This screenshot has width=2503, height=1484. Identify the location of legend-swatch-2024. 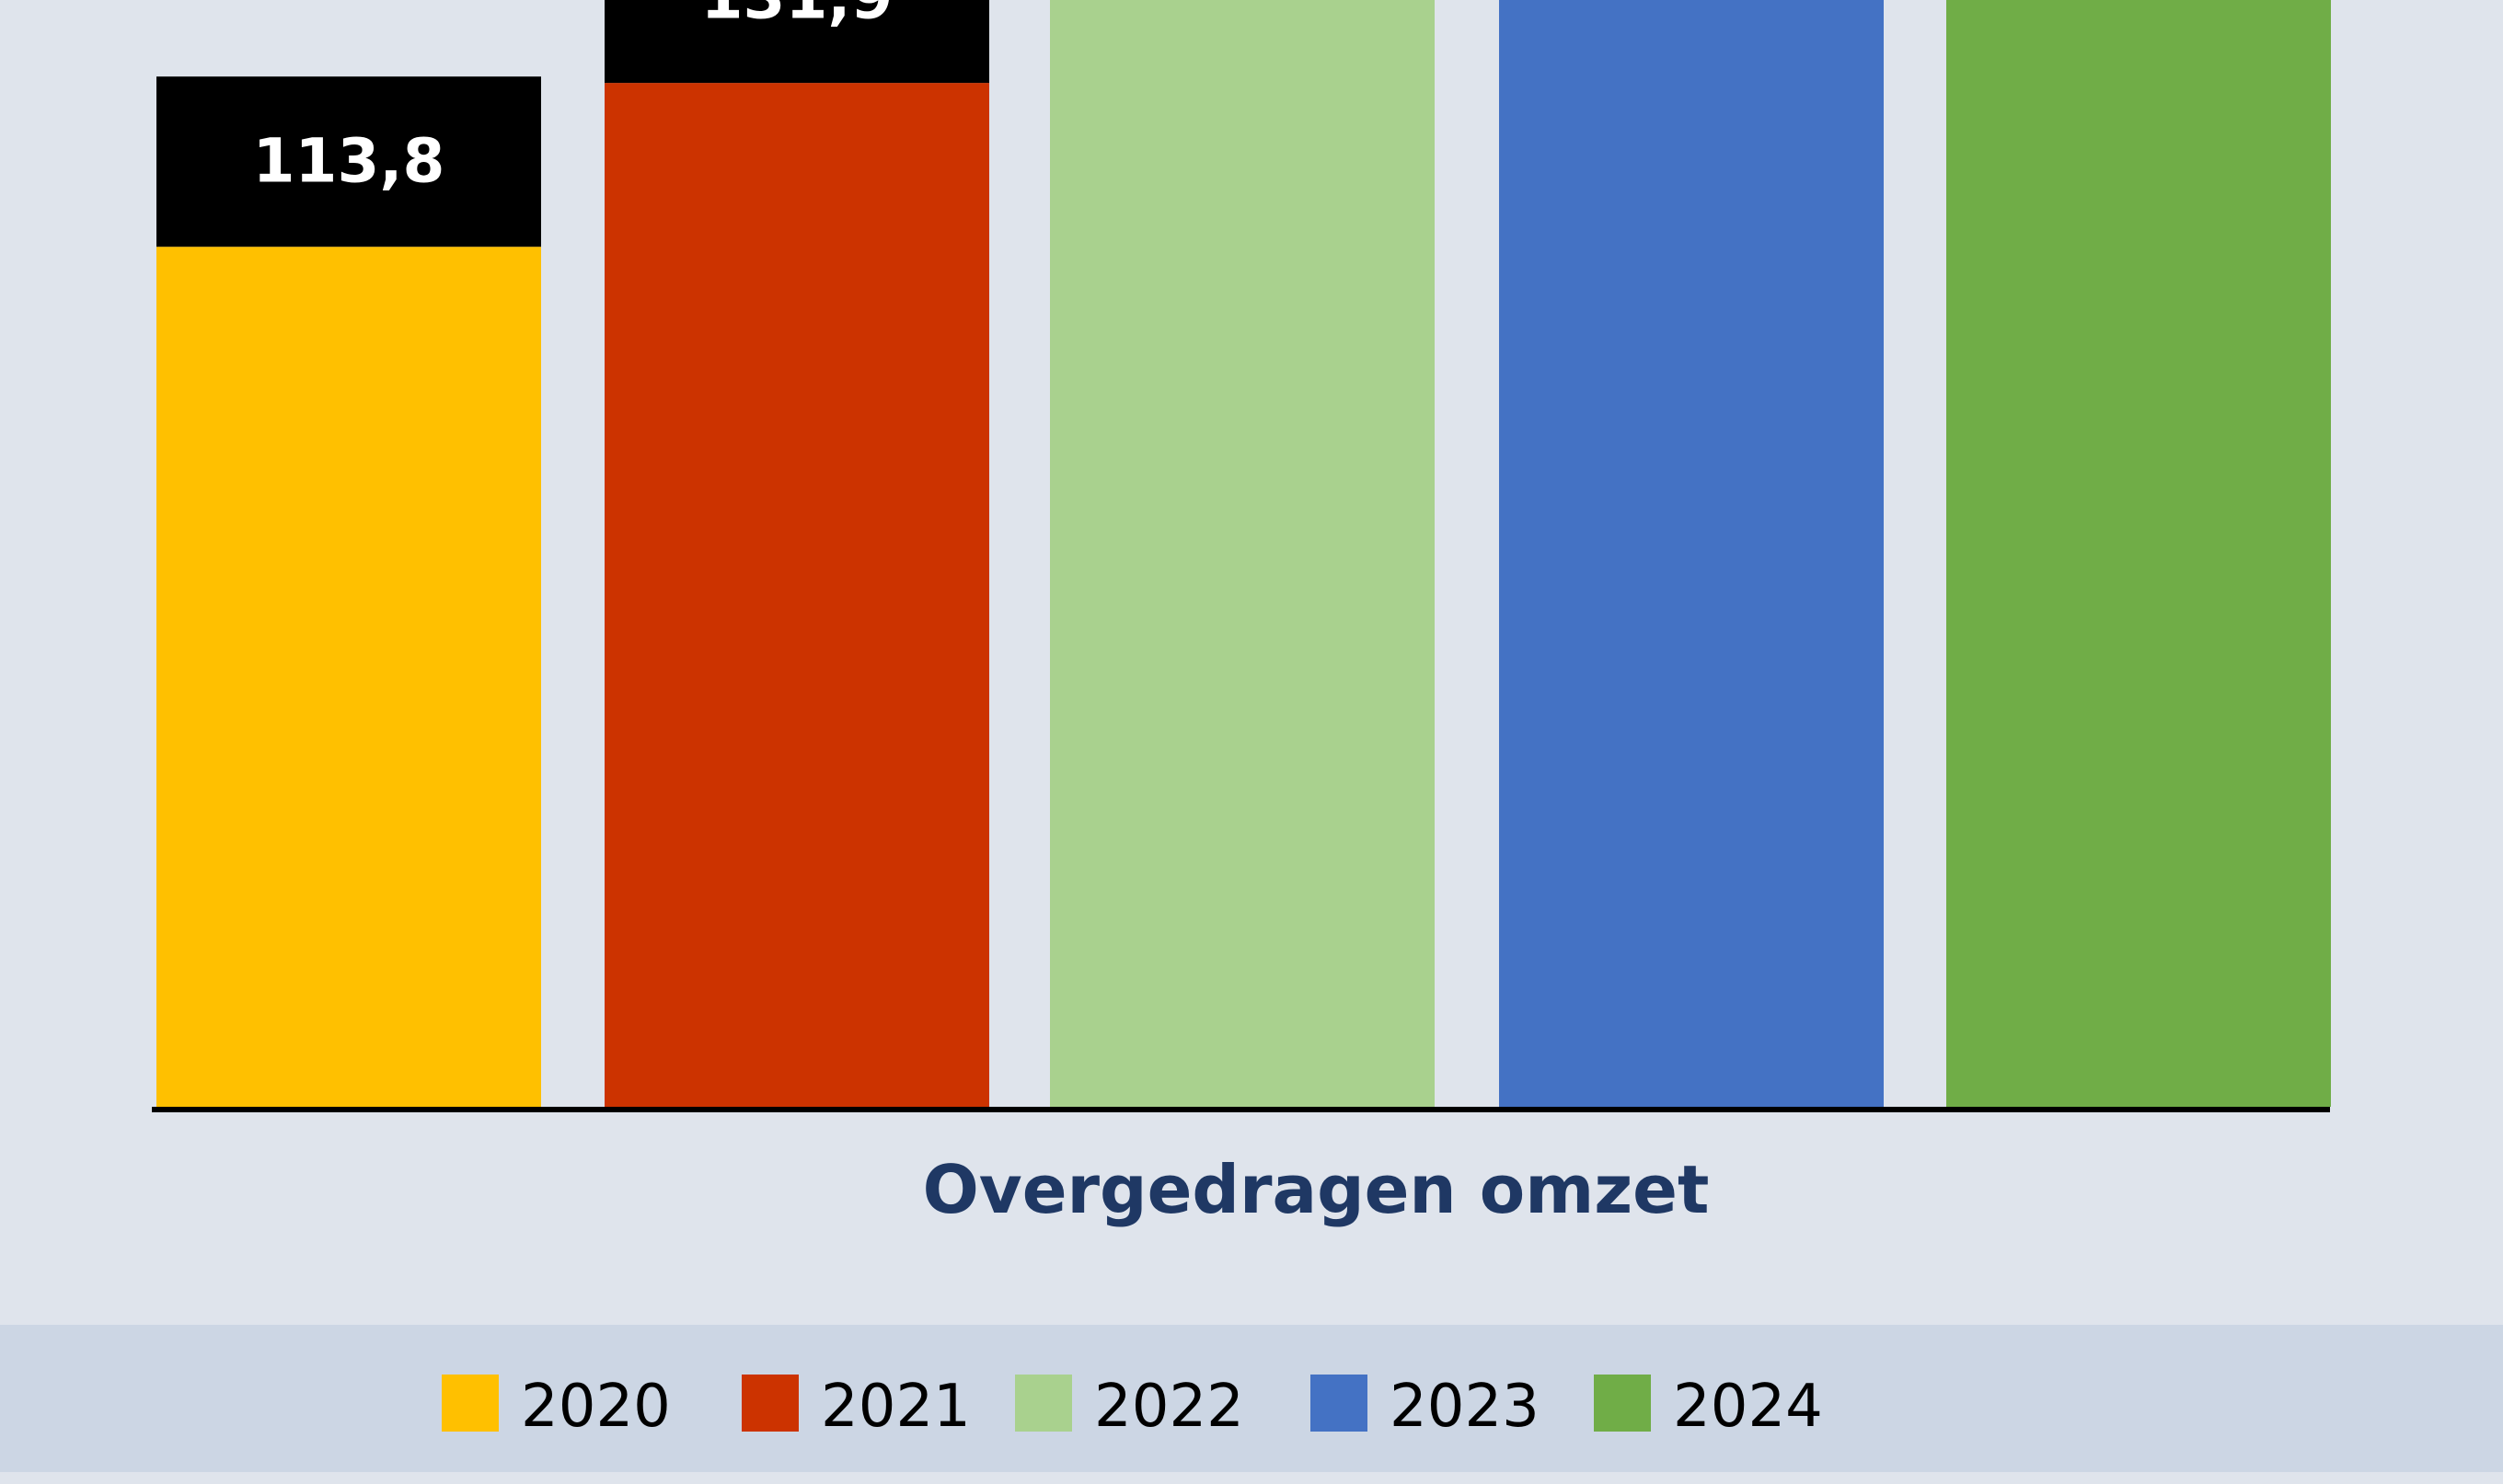
(1622, 1403).